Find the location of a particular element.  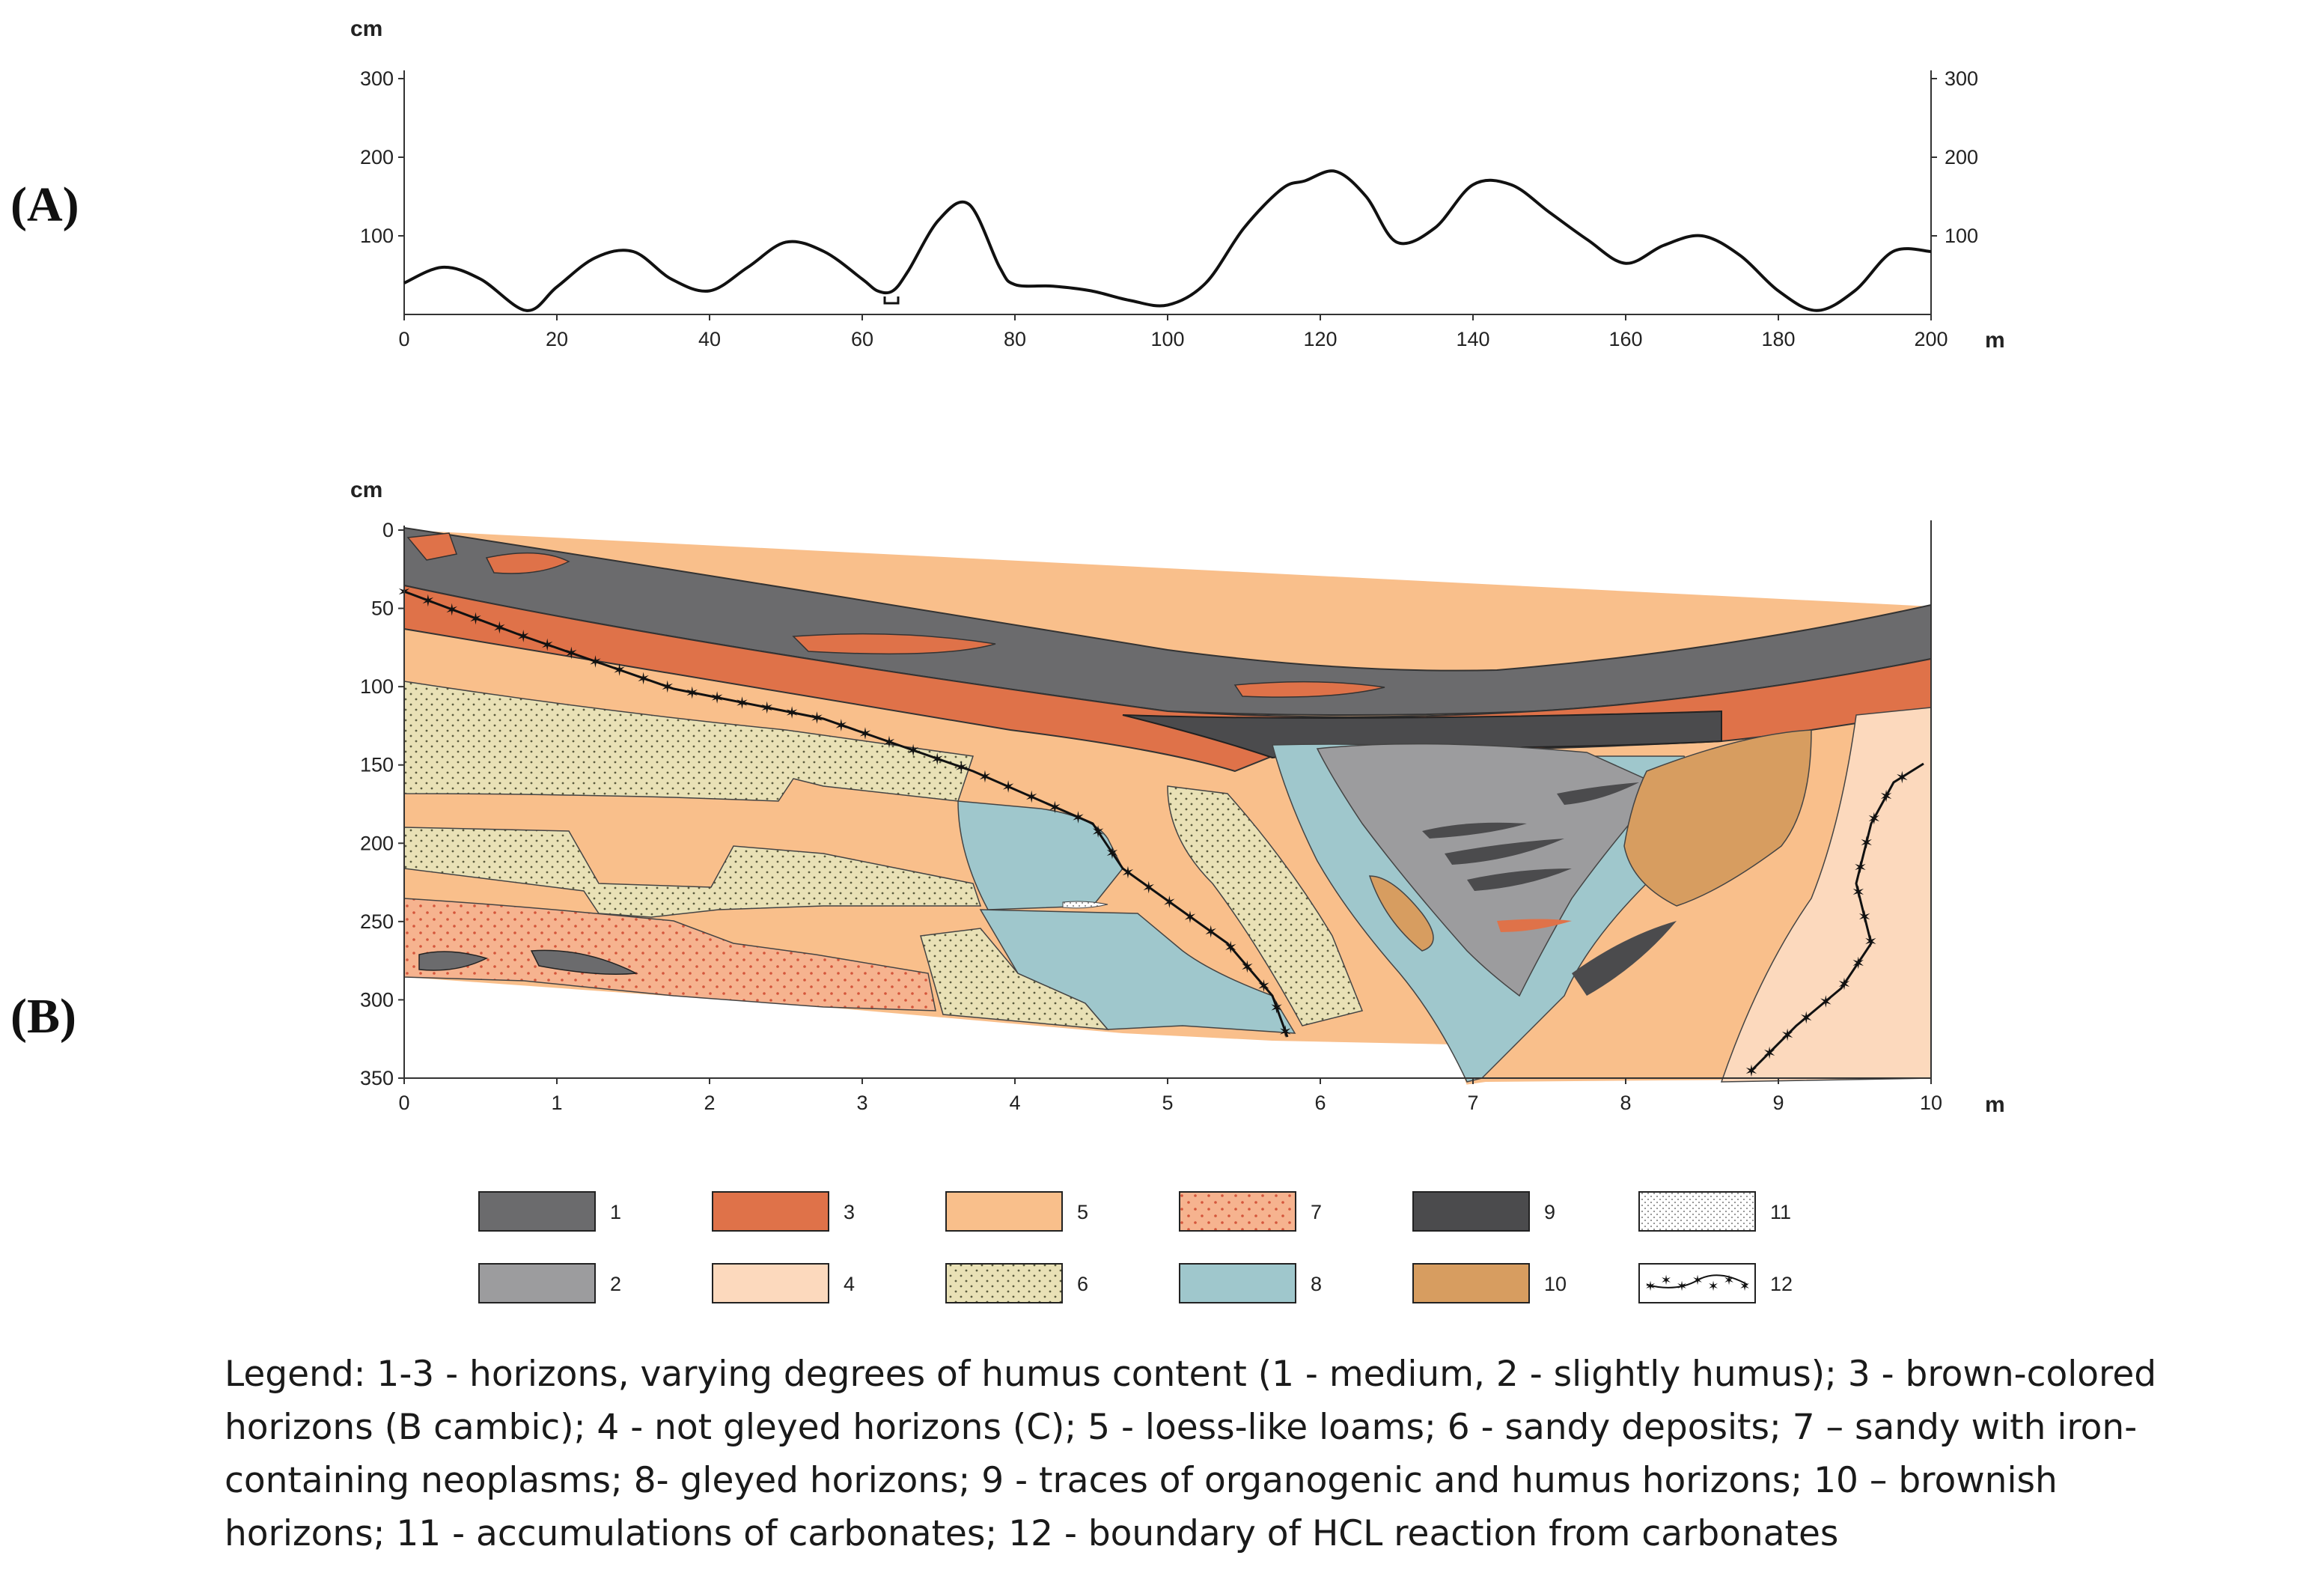

panel-a-xtick-label-9: 180 is located at coordinates (1778, 339).